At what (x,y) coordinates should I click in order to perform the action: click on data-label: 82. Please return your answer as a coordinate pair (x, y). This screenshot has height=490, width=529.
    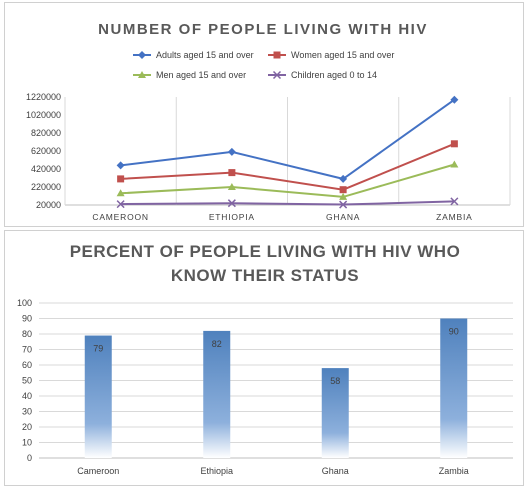
    Looking at the image, I should click on (217, 344).